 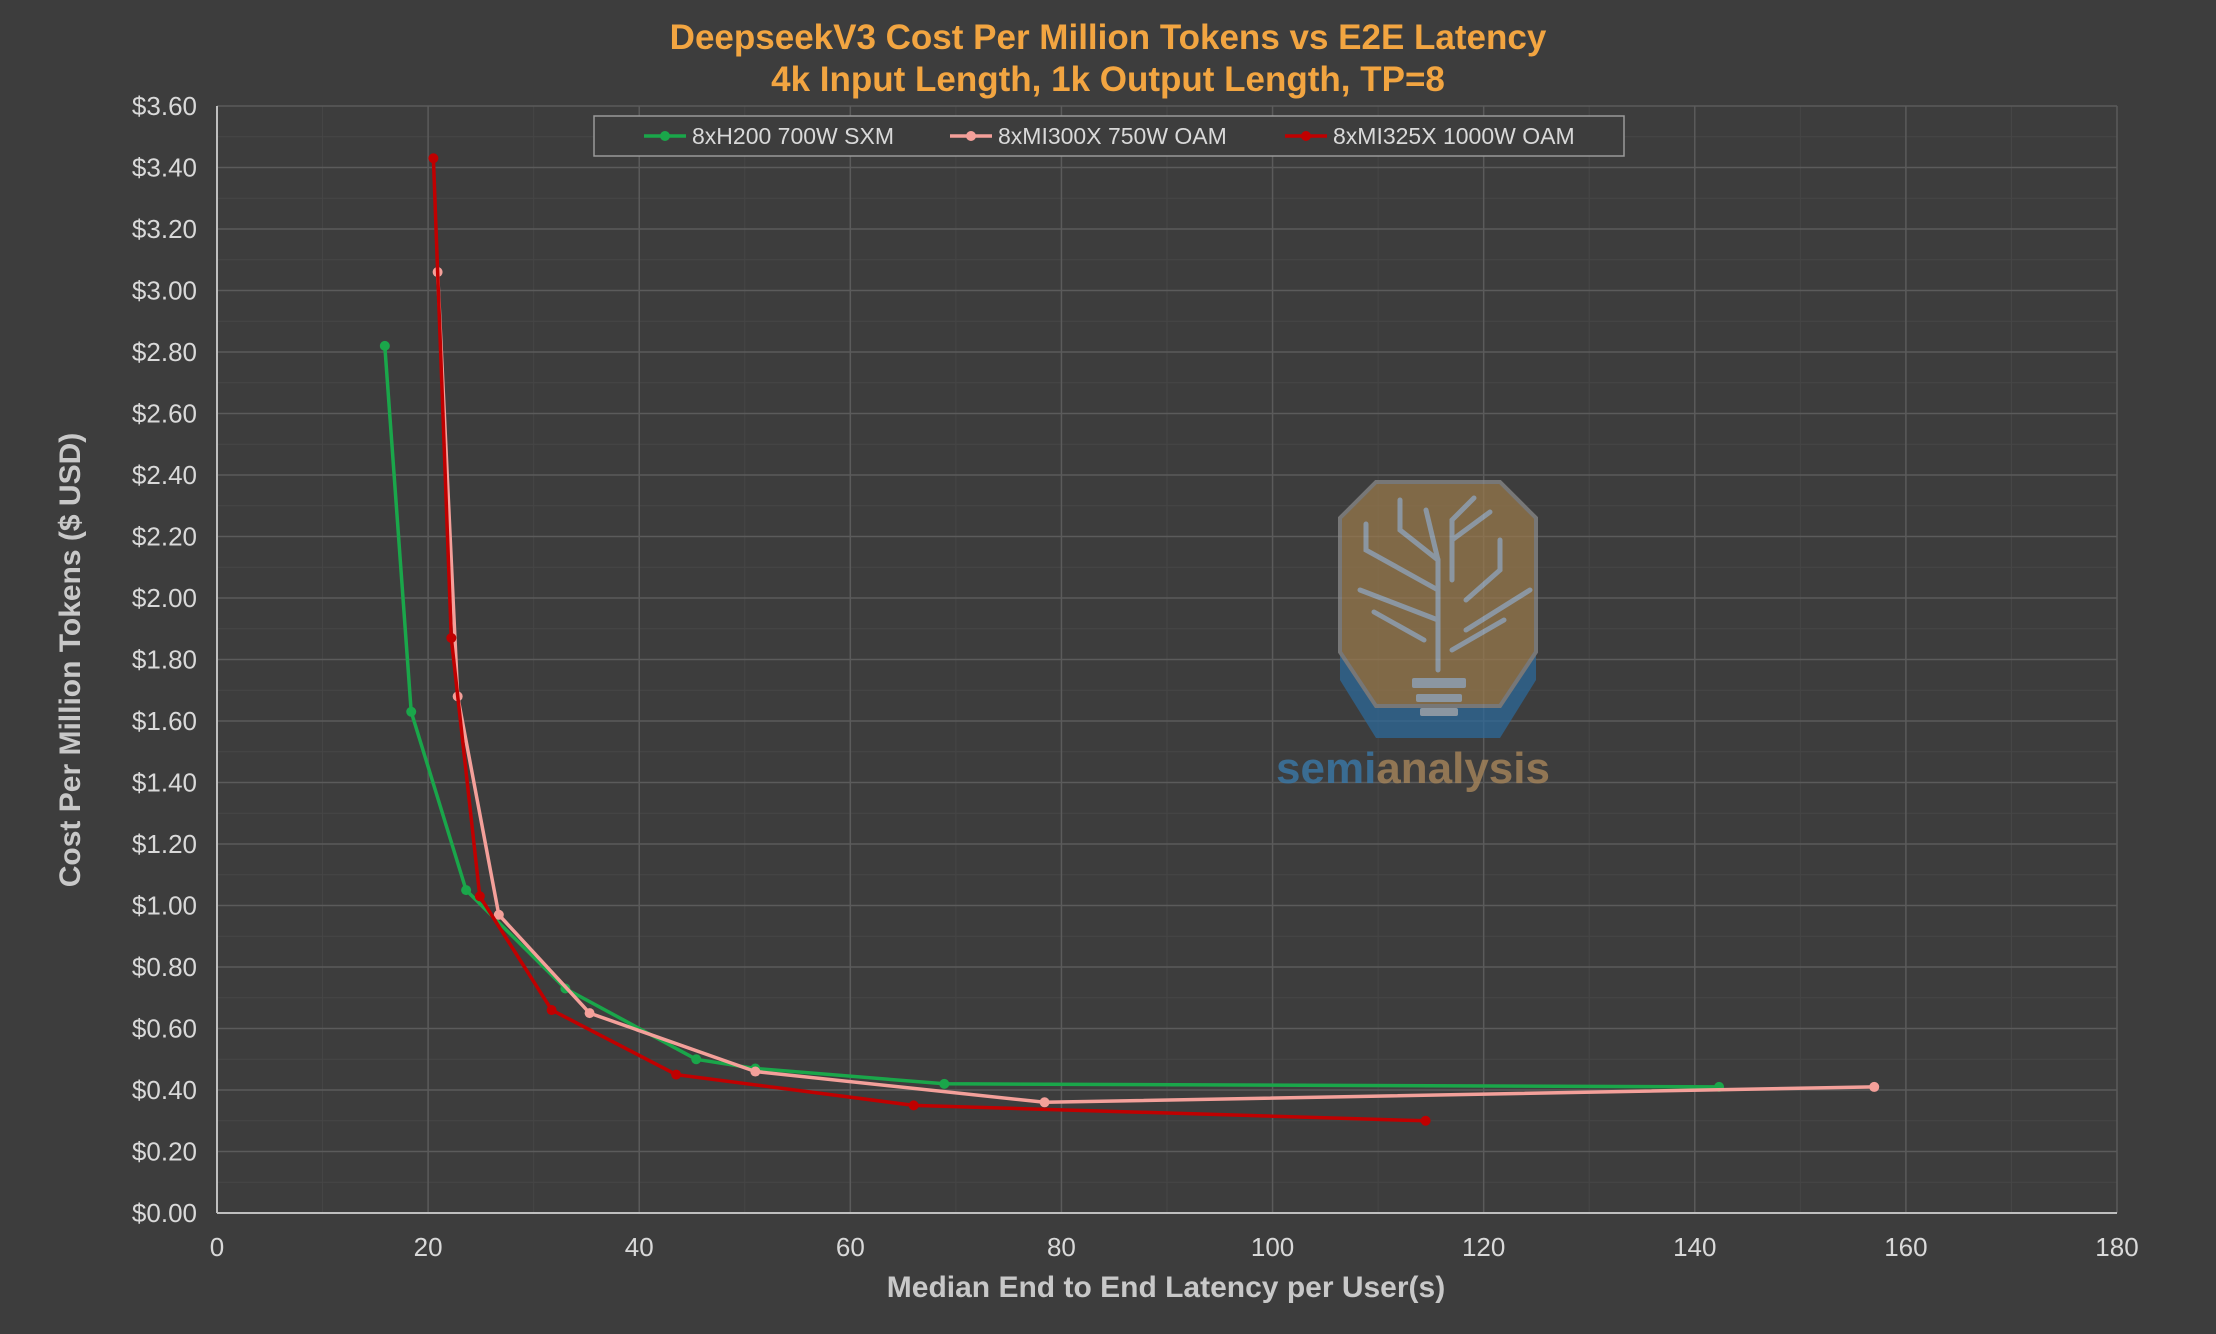 What do you see at coordinates (164, 168) in the screenshot?
I see `y-tick-label: $3.40` at bounding box center [164, 168].